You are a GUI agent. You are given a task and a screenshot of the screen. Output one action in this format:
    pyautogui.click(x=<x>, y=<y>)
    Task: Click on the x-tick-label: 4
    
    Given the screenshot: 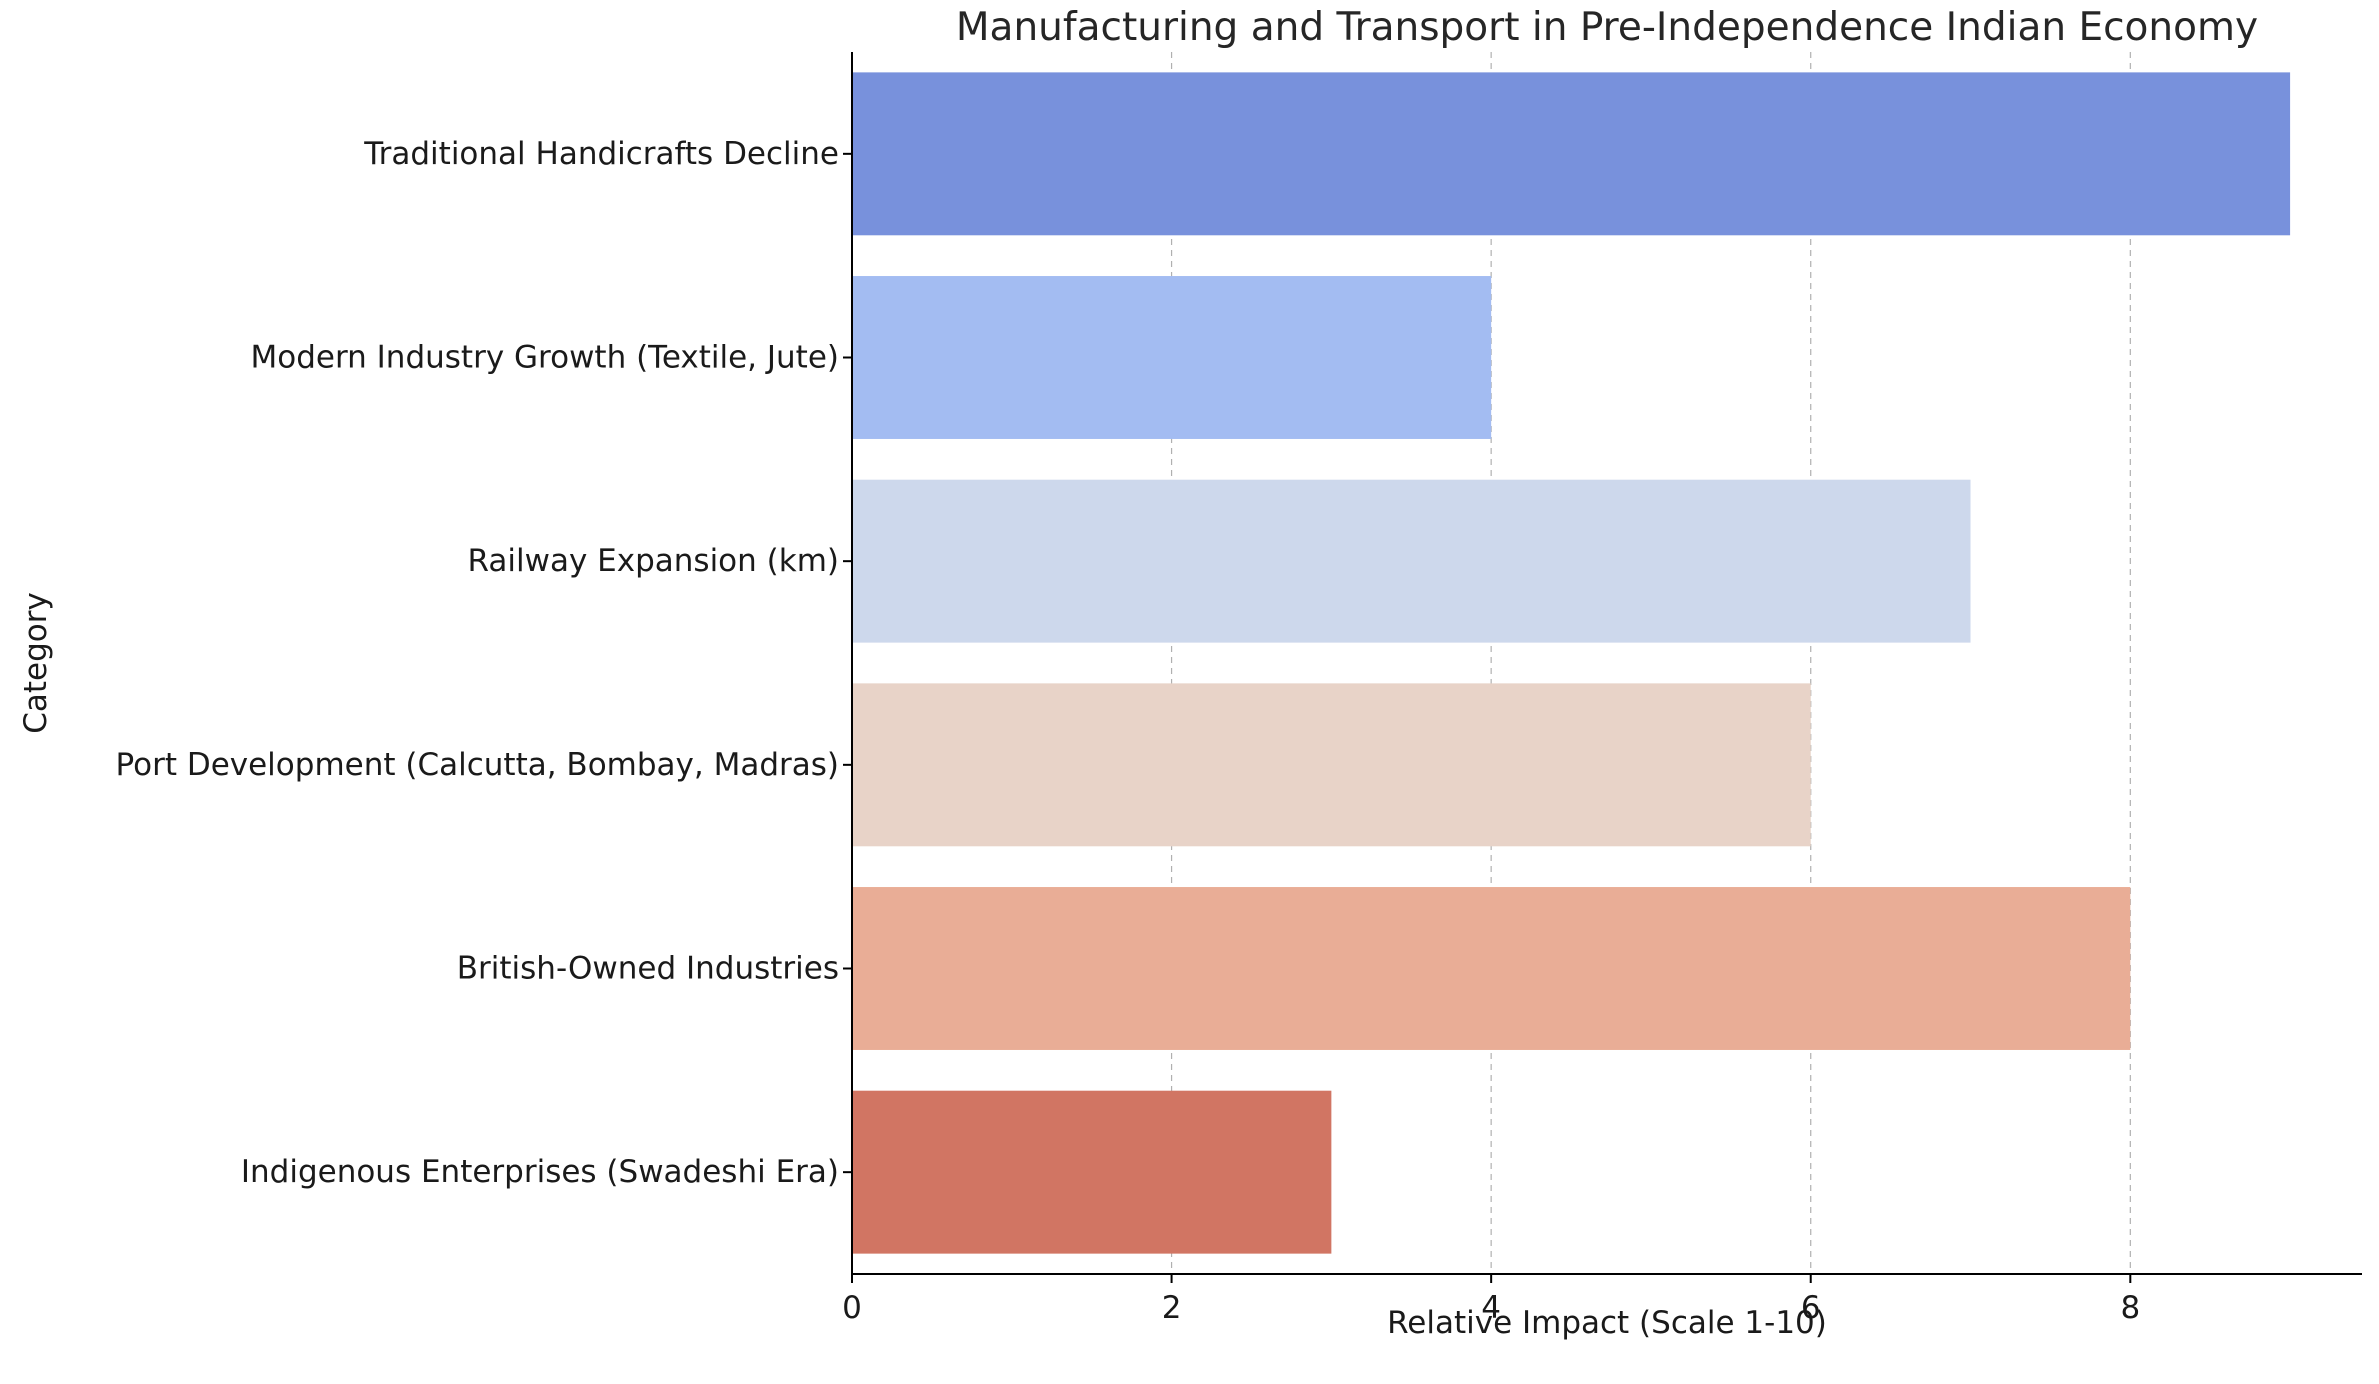 What is the action you would take?
    pyautogui.click(x=1491, y=1308)
    